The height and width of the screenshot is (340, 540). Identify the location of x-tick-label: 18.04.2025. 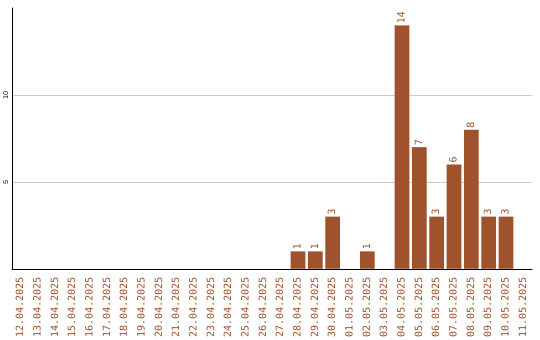
(124, 307).